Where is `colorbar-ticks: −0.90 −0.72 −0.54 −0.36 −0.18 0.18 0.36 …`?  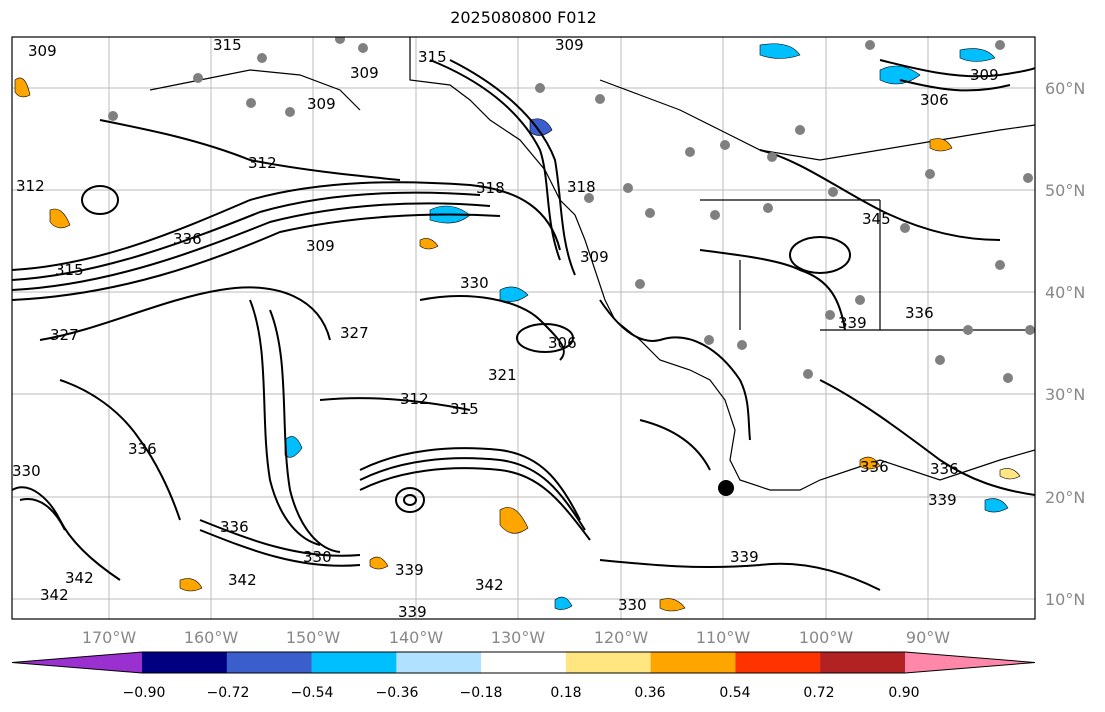 colorbar-ticks: −0.90 −0.72 −0.54 −0.36 −0.18 0.18 0.36 … is located at coordinates (521, 693).